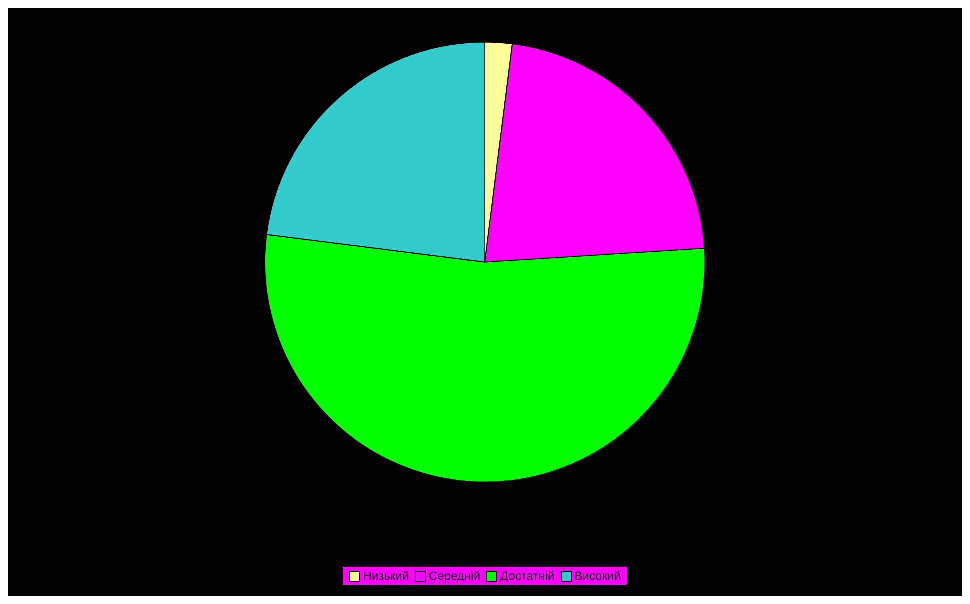 The height and width of the screenshot is (604, 970). I want to click on legend-label: Достатній, so click(527, 576).